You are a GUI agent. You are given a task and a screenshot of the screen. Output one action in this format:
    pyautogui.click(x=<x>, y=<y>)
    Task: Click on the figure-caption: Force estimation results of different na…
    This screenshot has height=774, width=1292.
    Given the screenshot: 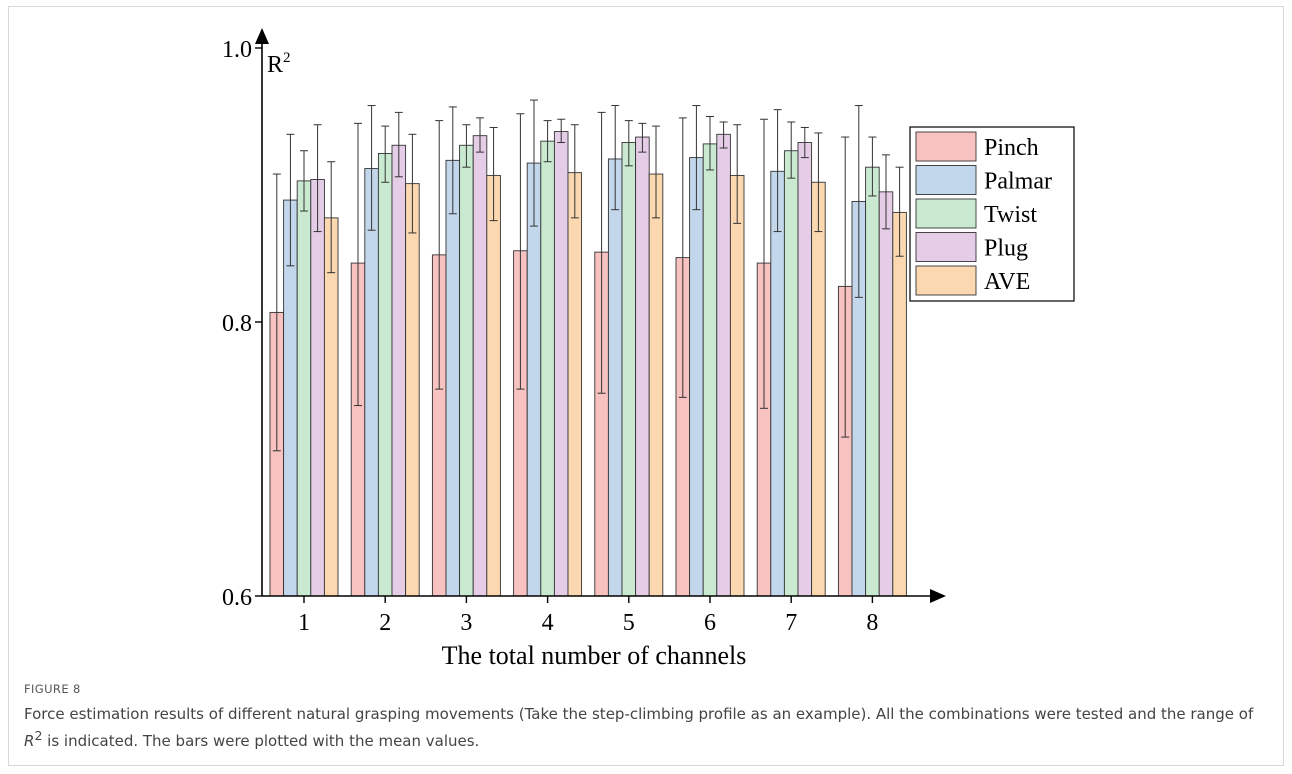 What is the action you would take?
    pyautogui.click(x=644, y=727)
    